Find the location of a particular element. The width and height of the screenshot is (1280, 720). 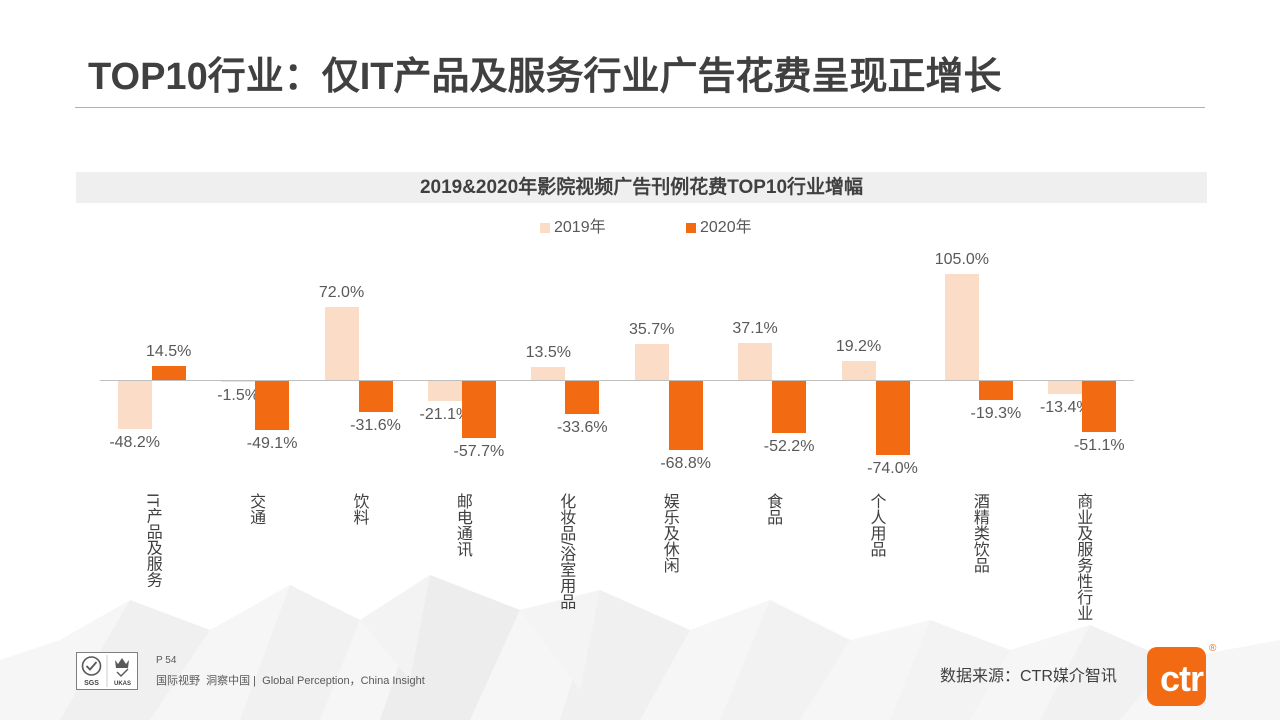

data-source-note: 数据来源：CTR媒介智讯 is located at coordinates (1028, 676).